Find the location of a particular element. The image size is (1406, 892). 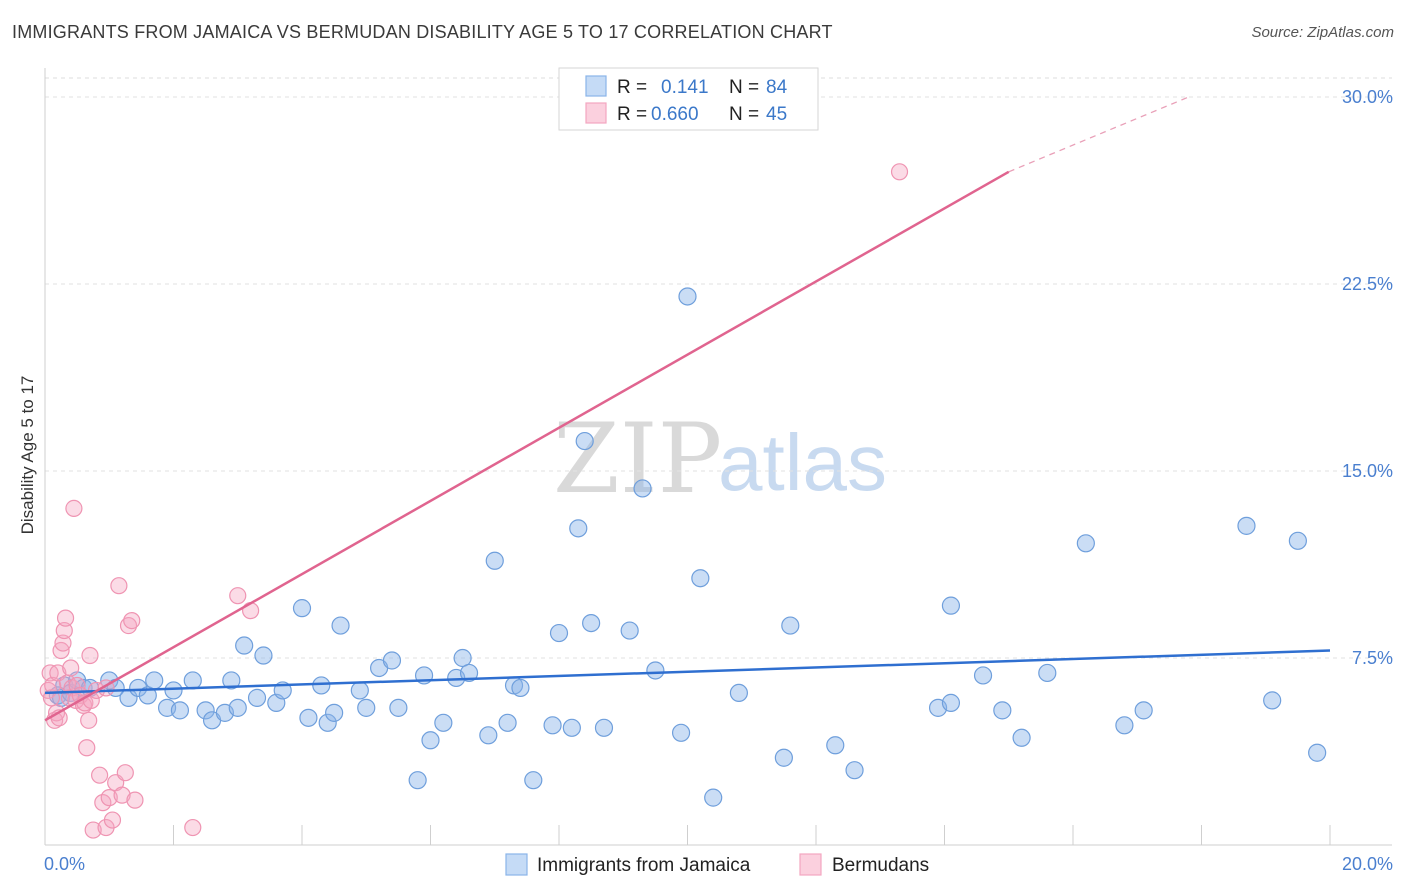

correlation-legend: R = 0.141 N = 84 R = 0.660 N = 45 is located at coordinates (688, 99).